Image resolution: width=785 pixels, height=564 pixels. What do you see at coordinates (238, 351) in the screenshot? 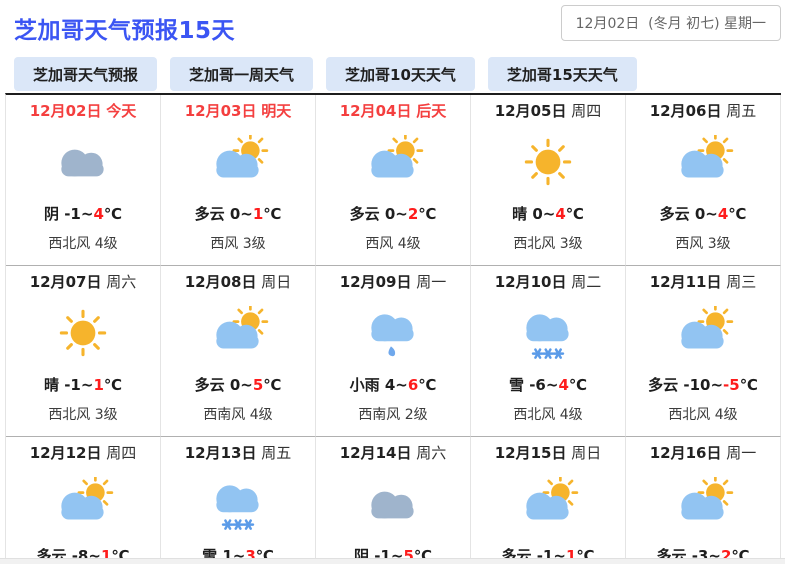
I see `forecast-day-cell: 12月08日 周日 多云 0~5℃ 西南风 4级` at bounding box center [238, 351].